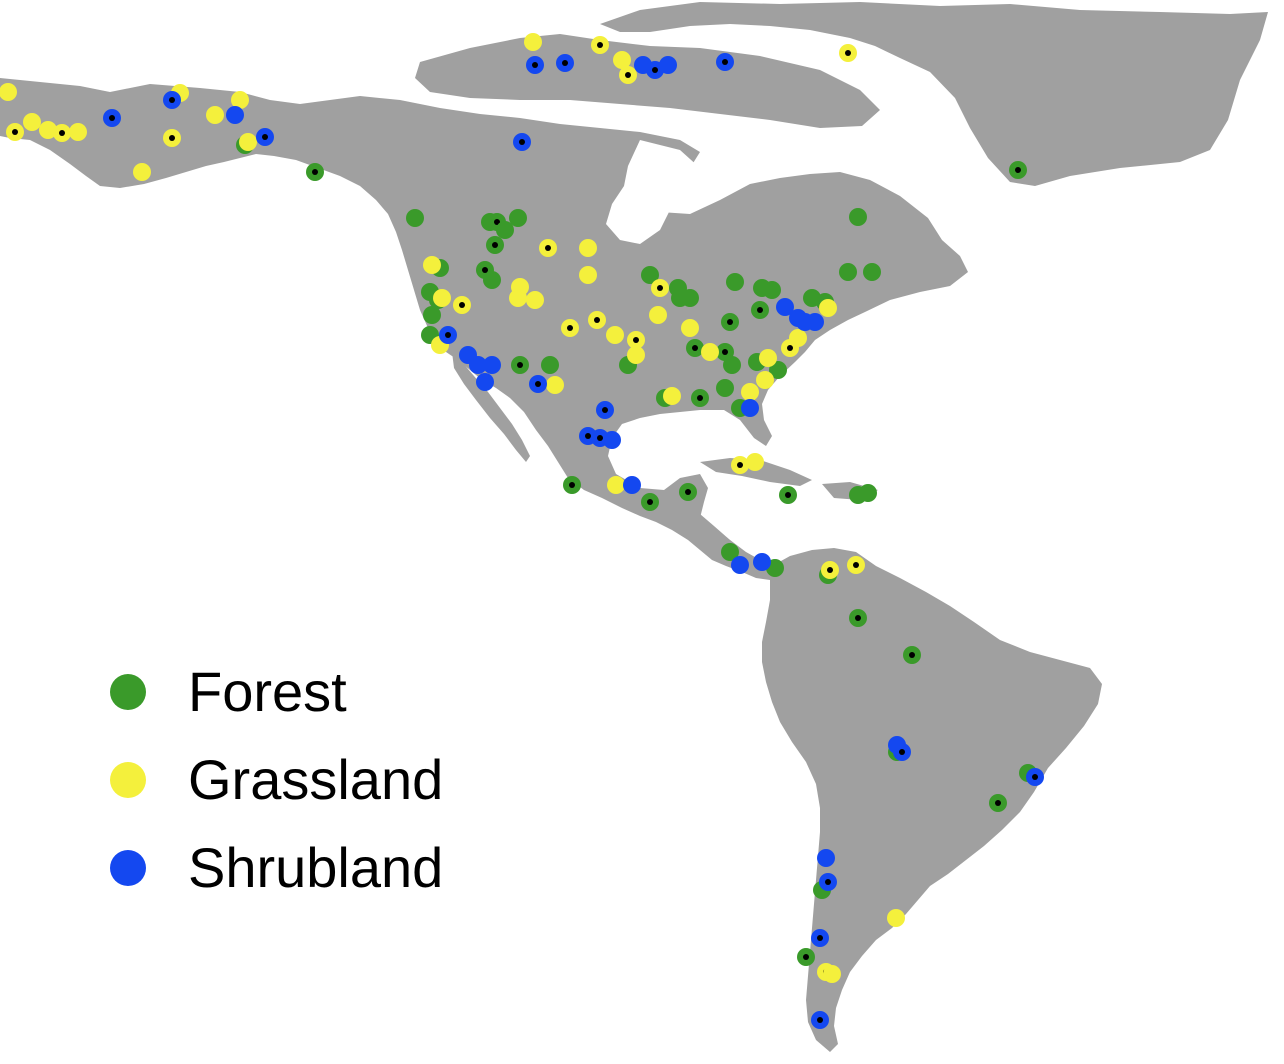  I want to click on landmass-cuba, so click(756, 472).